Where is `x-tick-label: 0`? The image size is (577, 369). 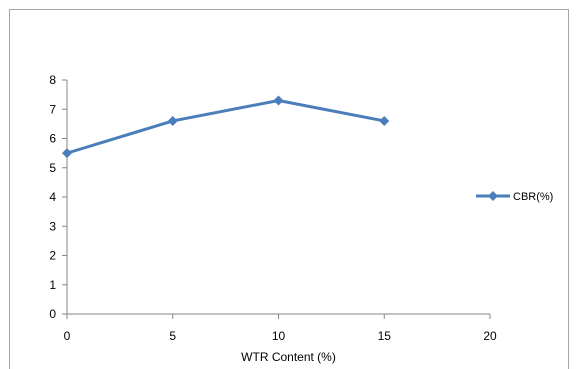 x-tick-label: 0 is located at coordinates (67, 336).